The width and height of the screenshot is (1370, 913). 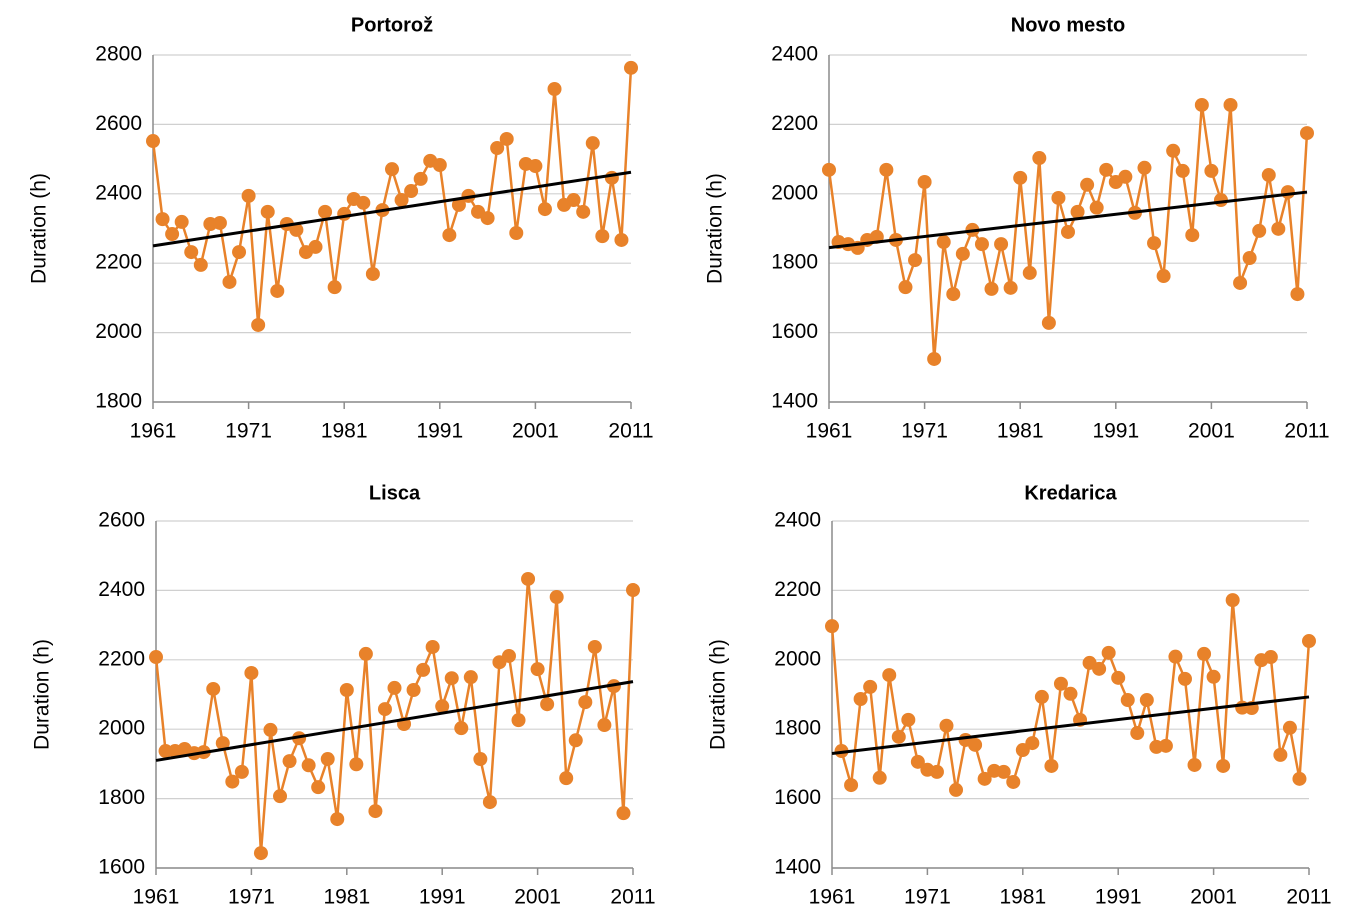 What do you see at coordinates (251, 897) in the screenshot?
I see `x-tick-label: 1971` at bounding box center [251, 897].